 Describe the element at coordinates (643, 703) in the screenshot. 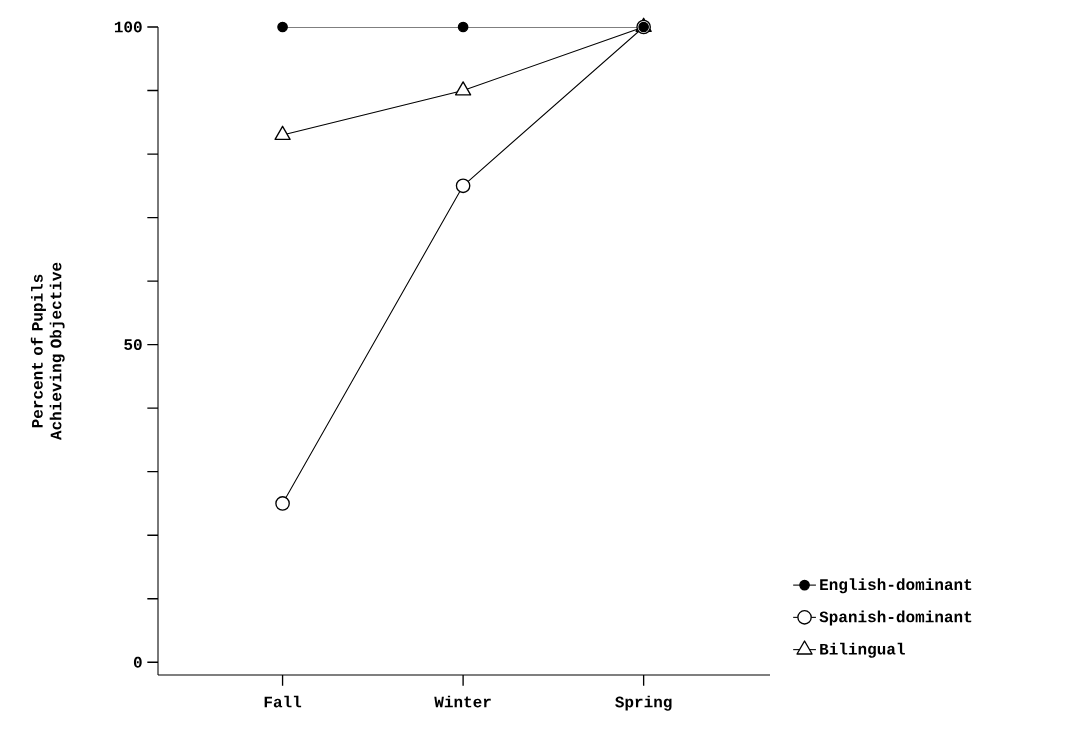

I see `x-tick-label: Spring` at that location.